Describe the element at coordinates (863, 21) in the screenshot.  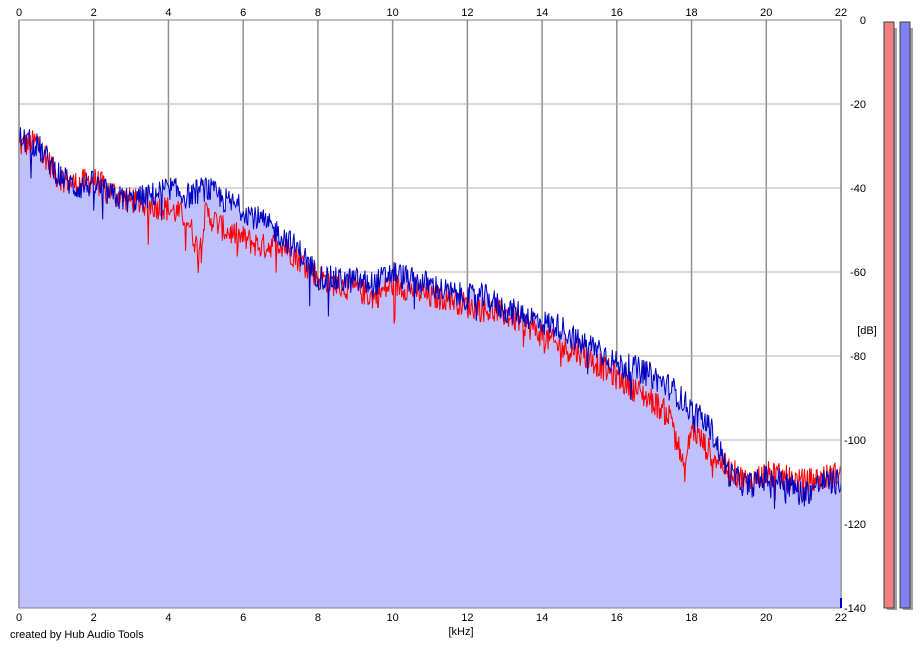
I see `y-tick-label: 0` at that location.